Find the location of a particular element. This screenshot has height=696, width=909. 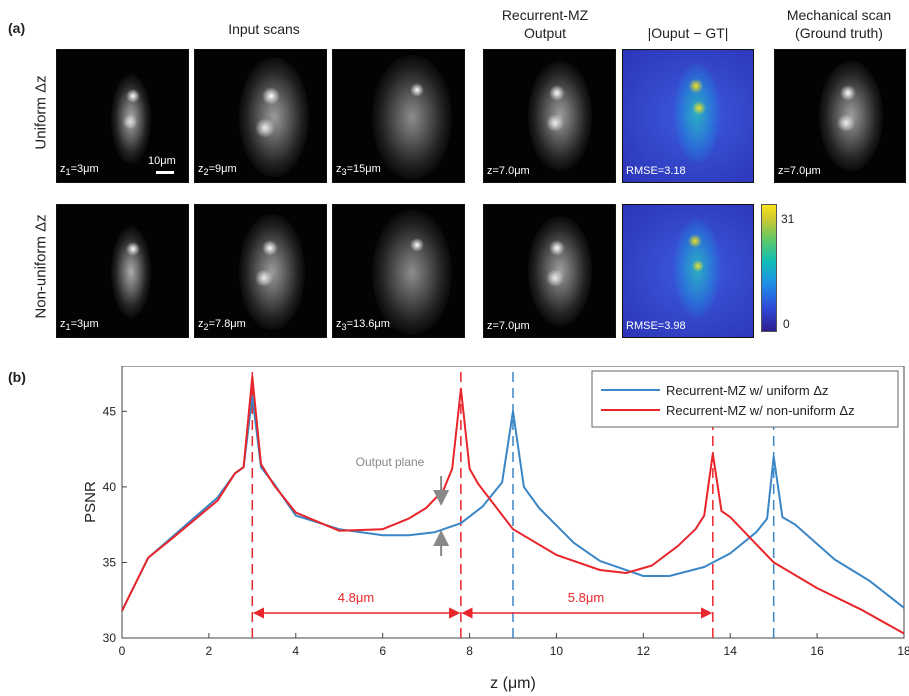

y-tick-label: 35 is located at coordinates (110, 562).